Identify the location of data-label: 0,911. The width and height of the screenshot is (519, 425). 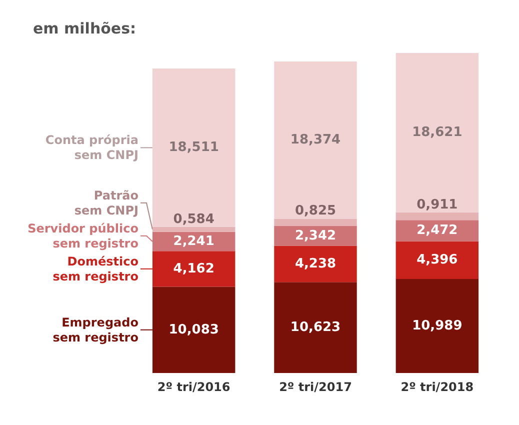
(437, 204).